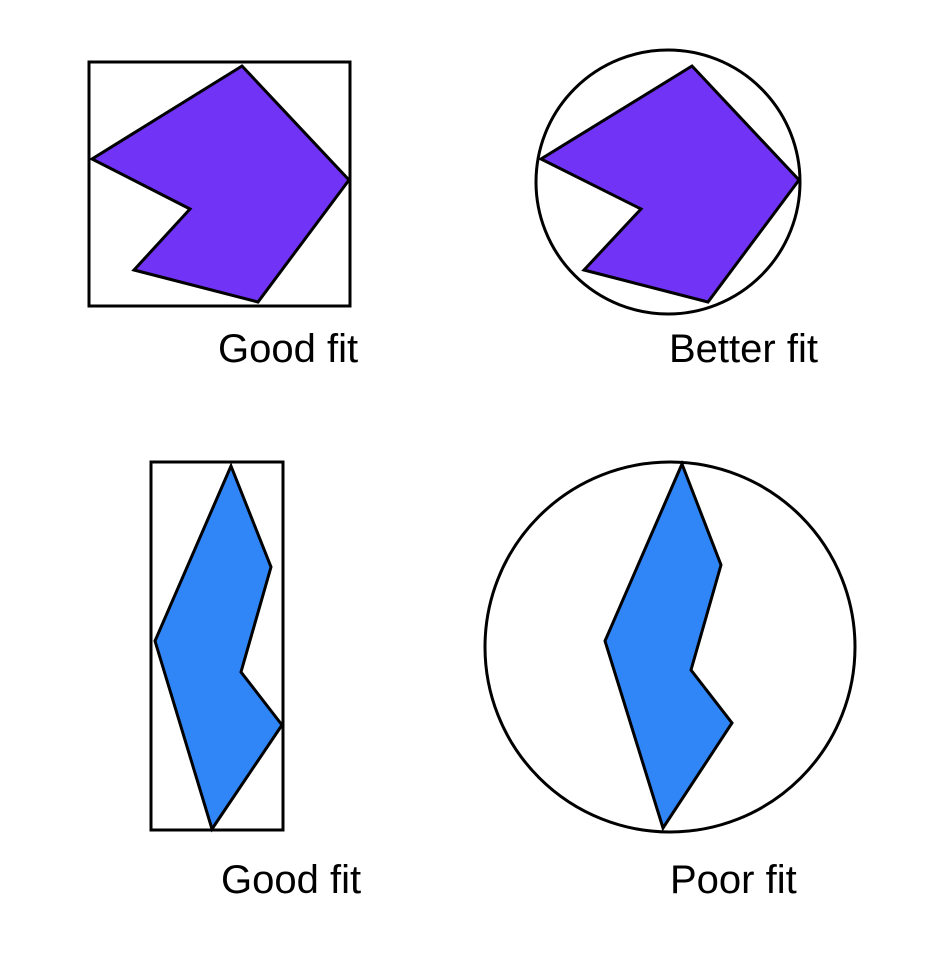 This screenshot has height=956, width=940. I want to click on caption-good-fit-top: Good fit, so click(288, 349).